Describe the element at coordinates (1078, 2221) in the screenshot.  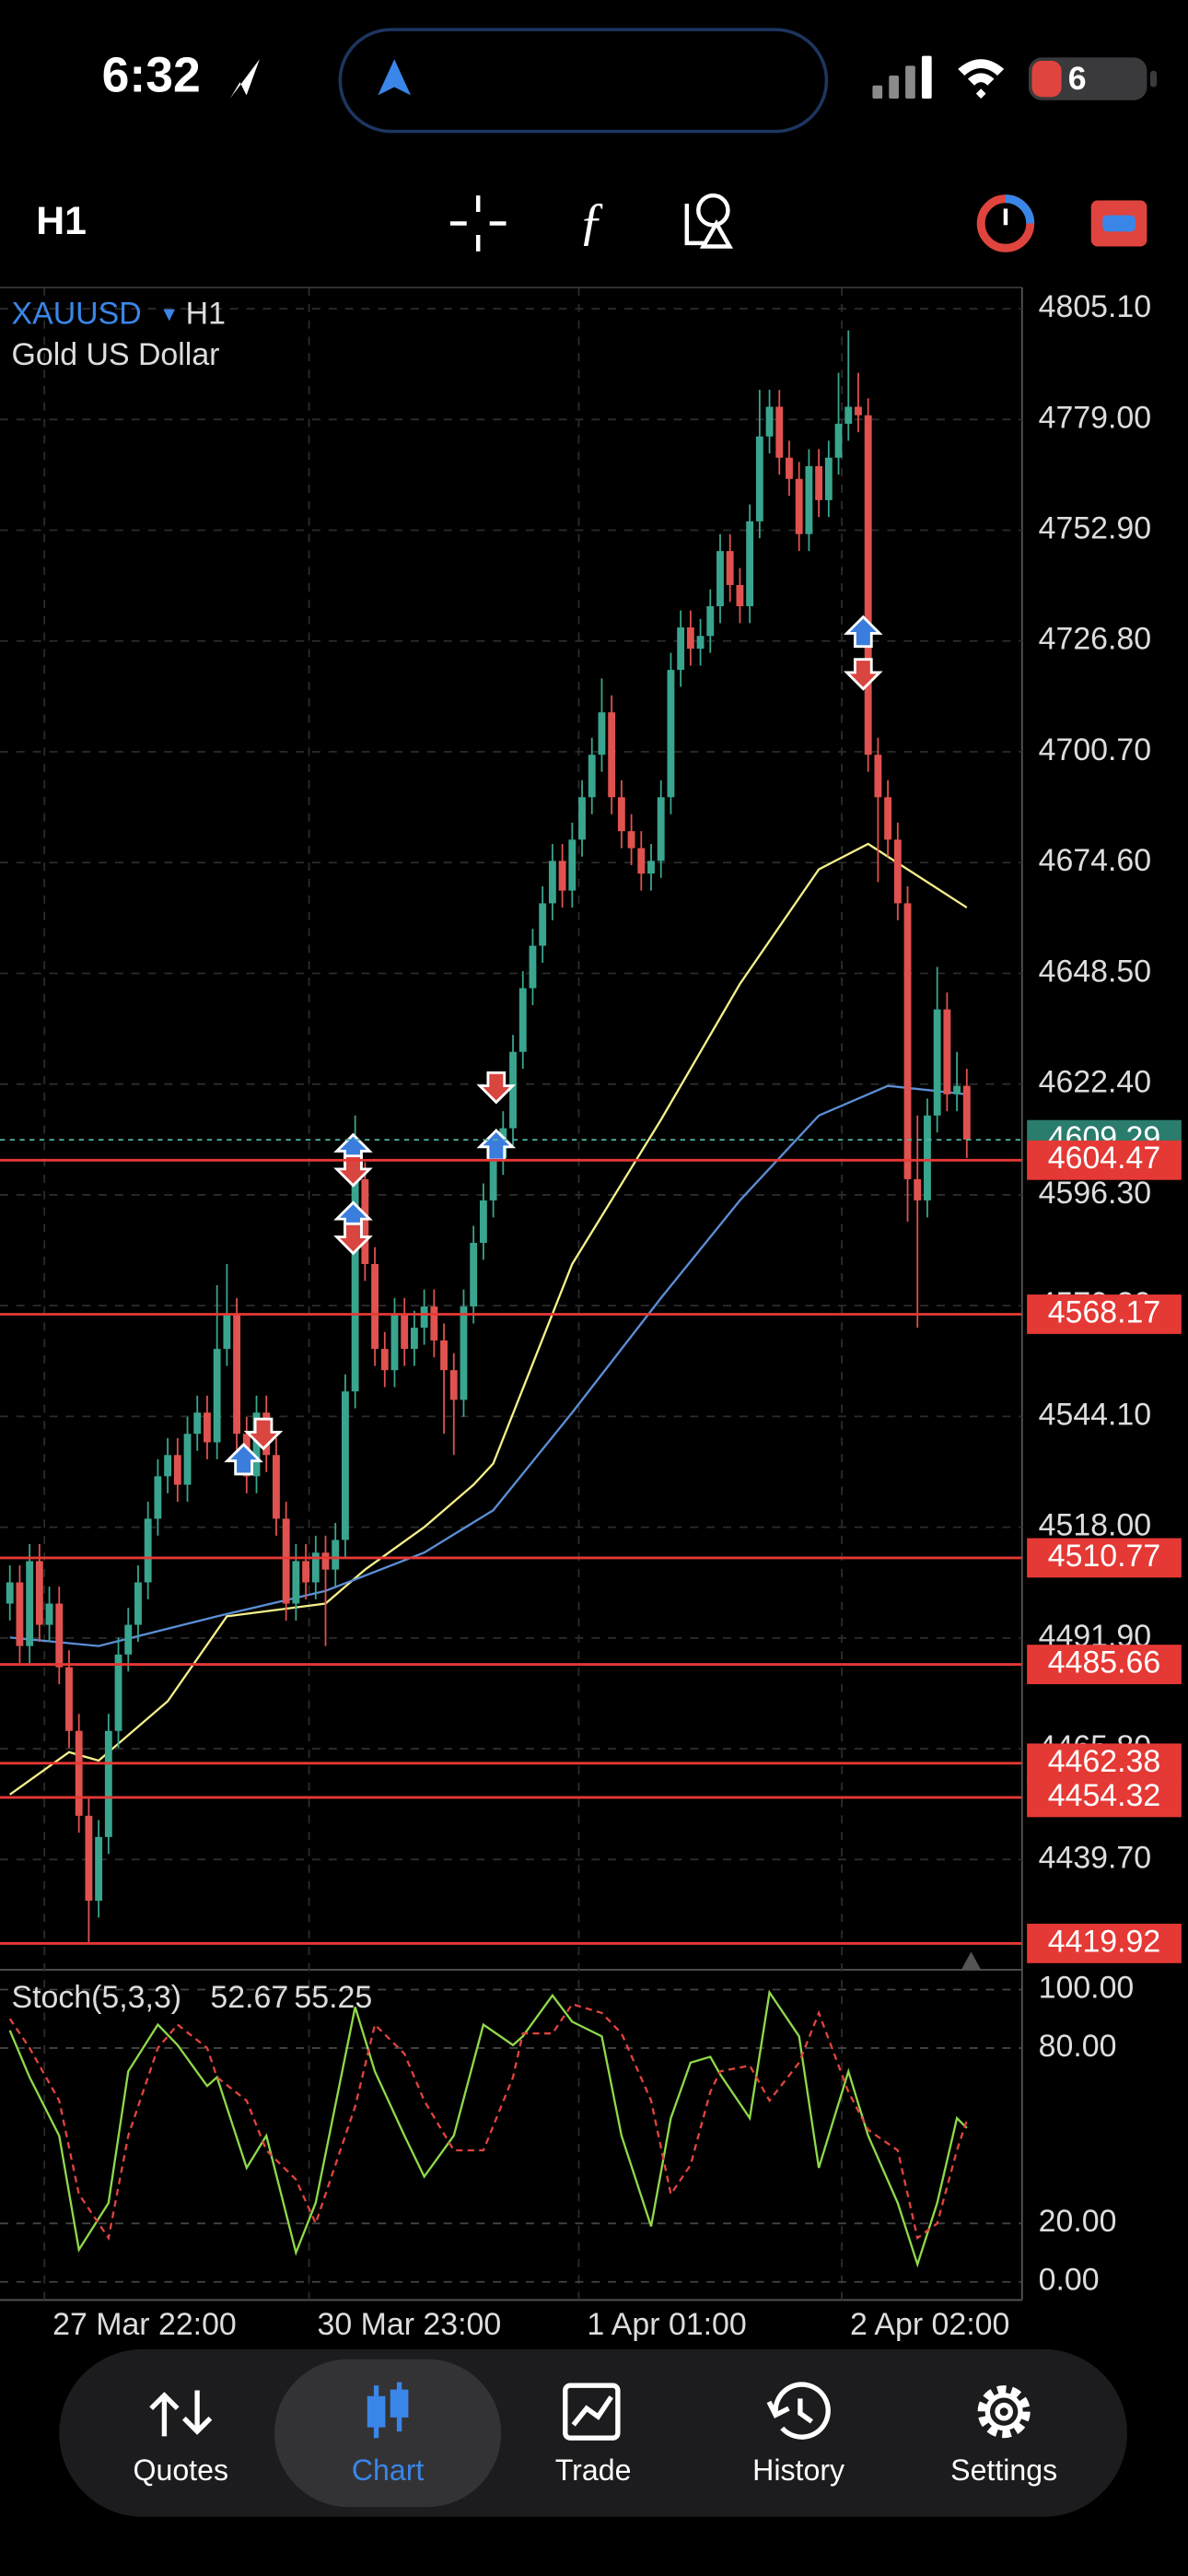
I see `y-tick-label: 20.00` at that location.